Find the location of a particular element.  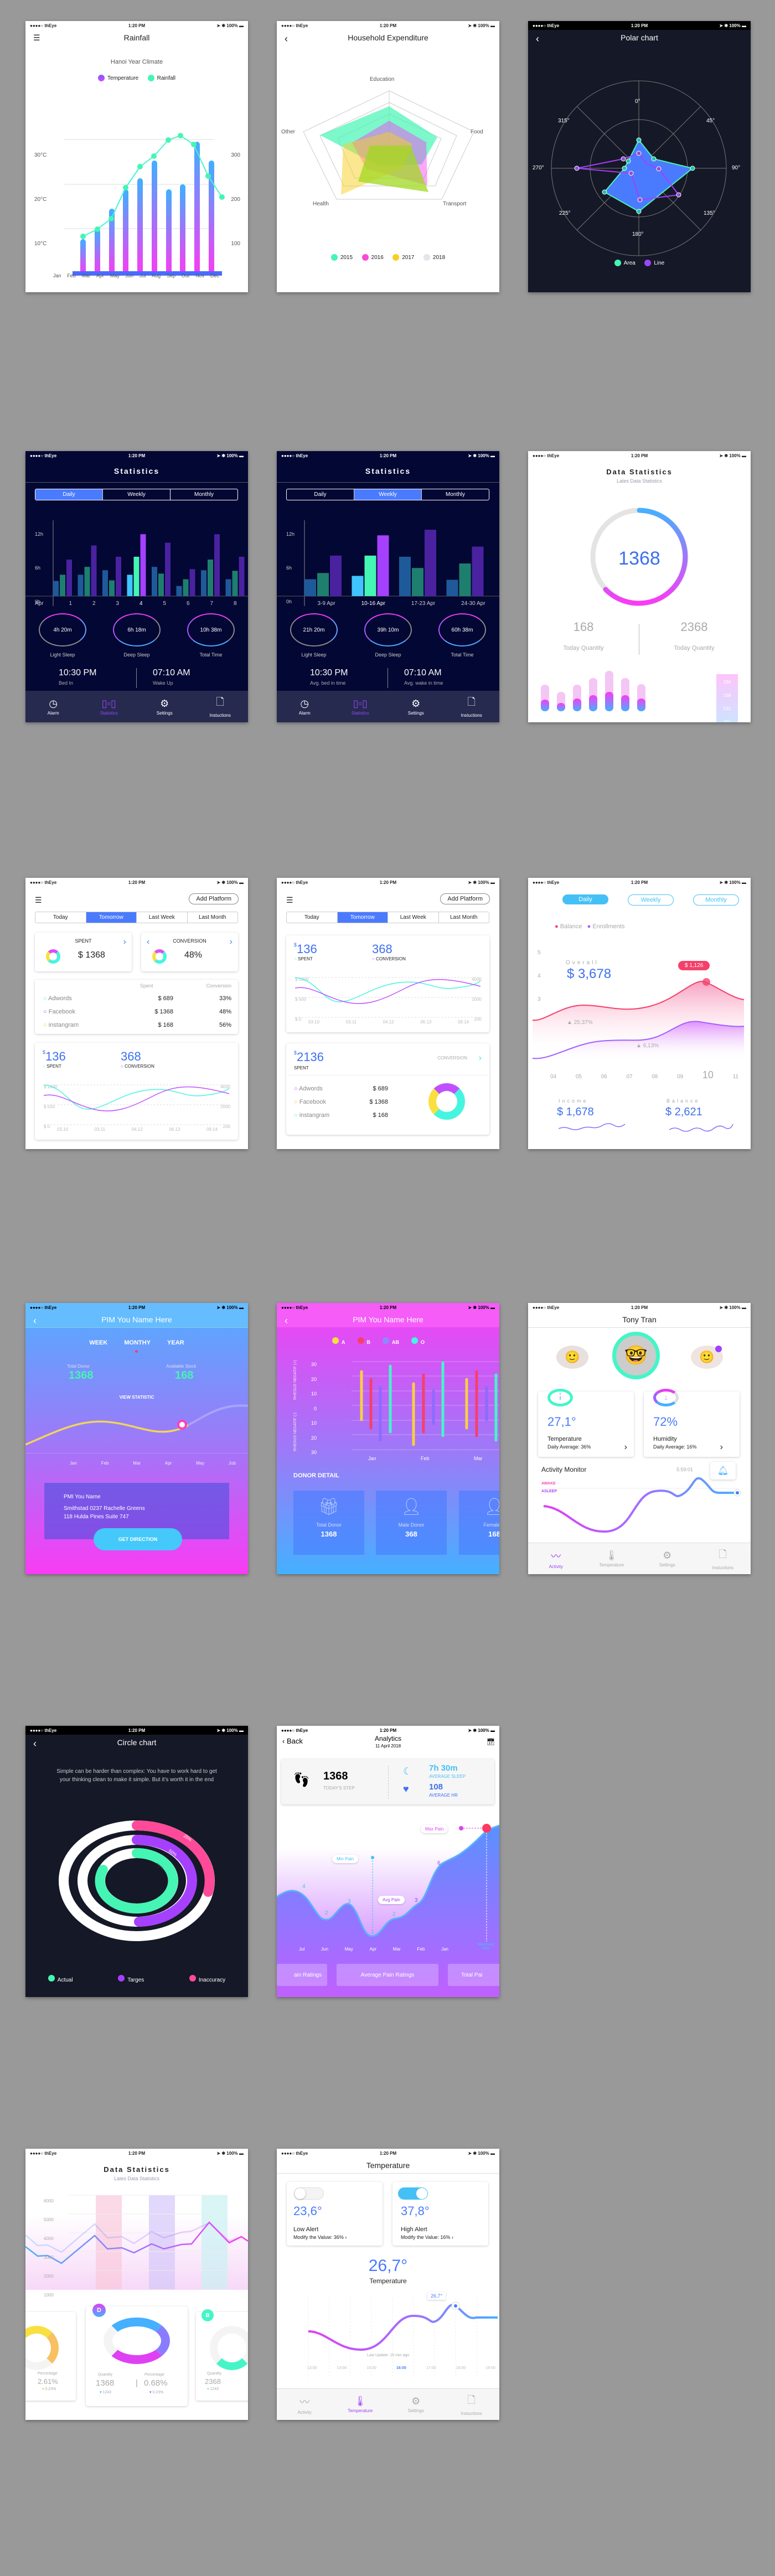

avatar-main: 🤓 is located at coordinates (636, 1355).